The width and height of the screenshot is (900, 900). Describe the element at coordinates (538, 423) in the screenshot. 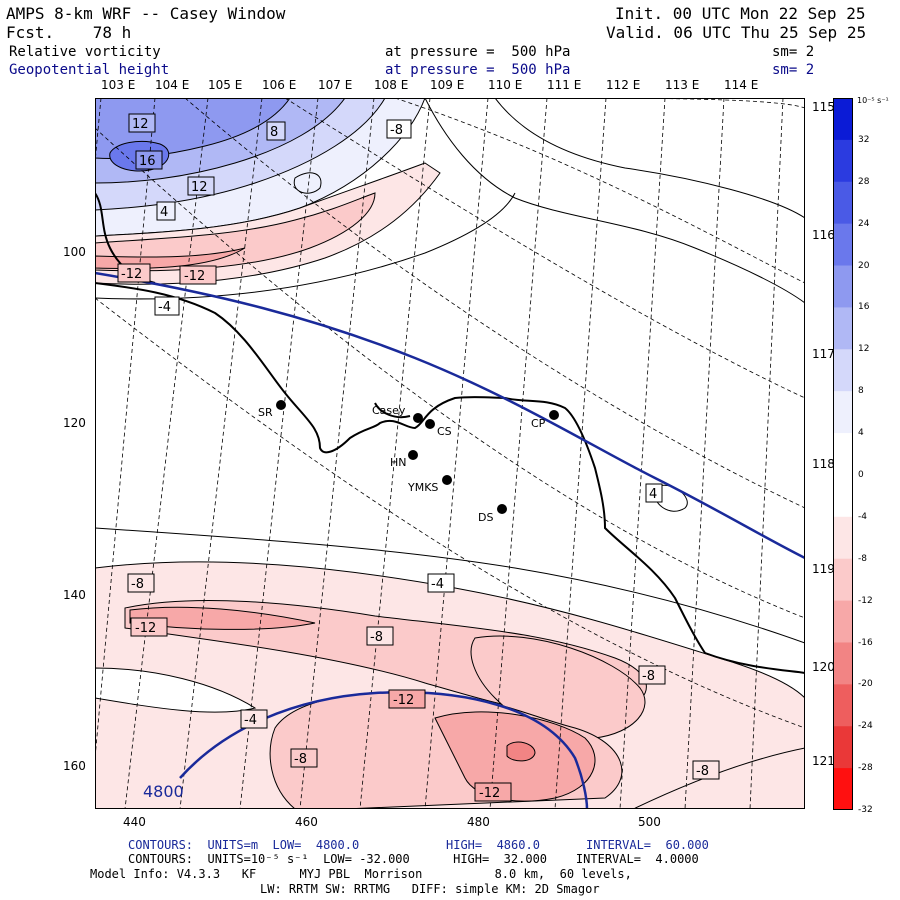

I see `station-label: CP` at that location.